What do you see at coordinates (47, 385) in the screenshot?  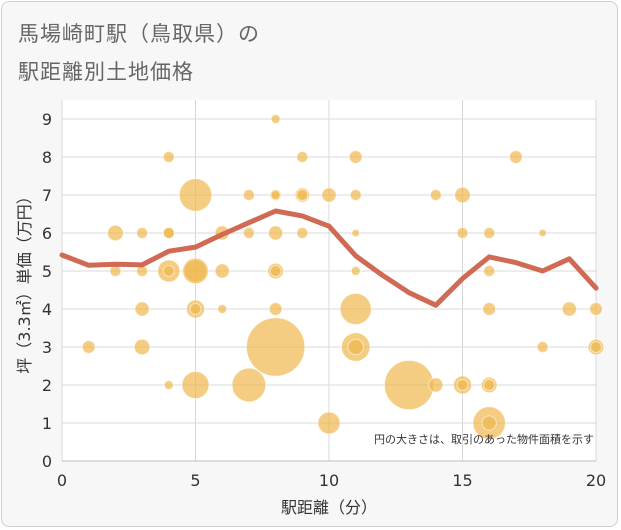 I see `y-tick-label-2: 2` at bounding box center [47, 385].